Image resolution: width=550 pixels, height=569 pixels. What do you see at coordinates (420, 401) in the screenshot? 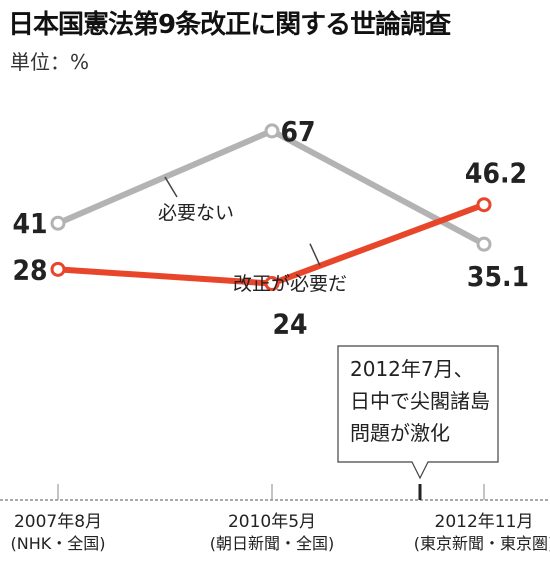
I see `annotation-line-1: 日中で尖閣諸島` at bounding box center [420, 401].